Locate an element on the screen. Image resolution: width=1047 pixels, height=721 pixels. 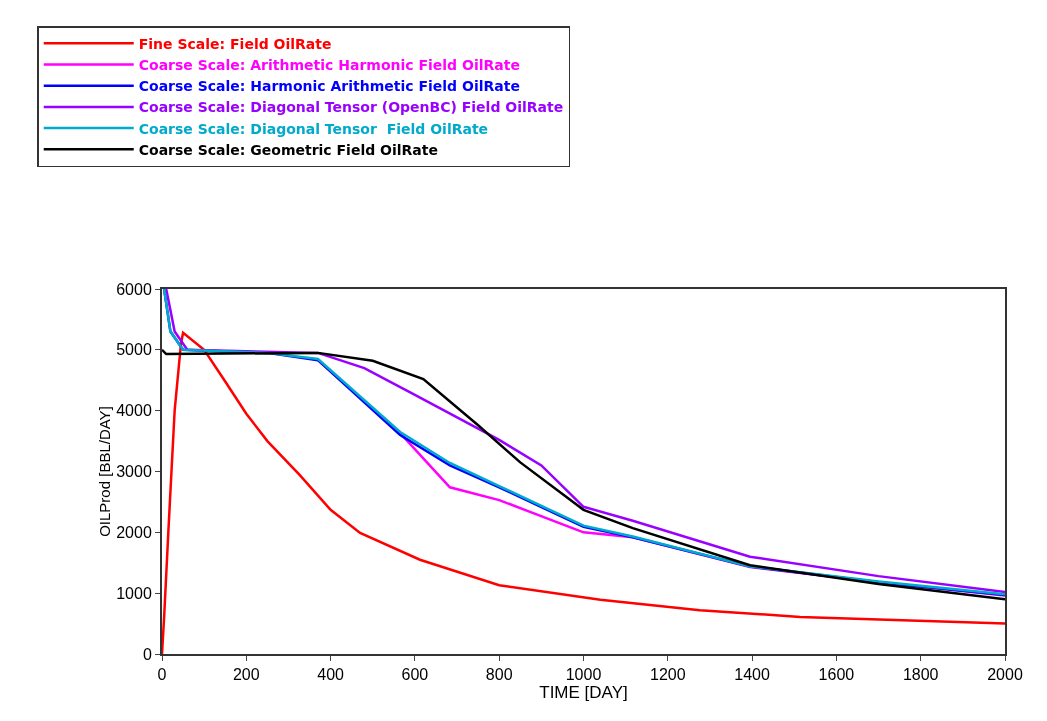
x-tick-label: 2000 is located at coordinates (1005, 675).